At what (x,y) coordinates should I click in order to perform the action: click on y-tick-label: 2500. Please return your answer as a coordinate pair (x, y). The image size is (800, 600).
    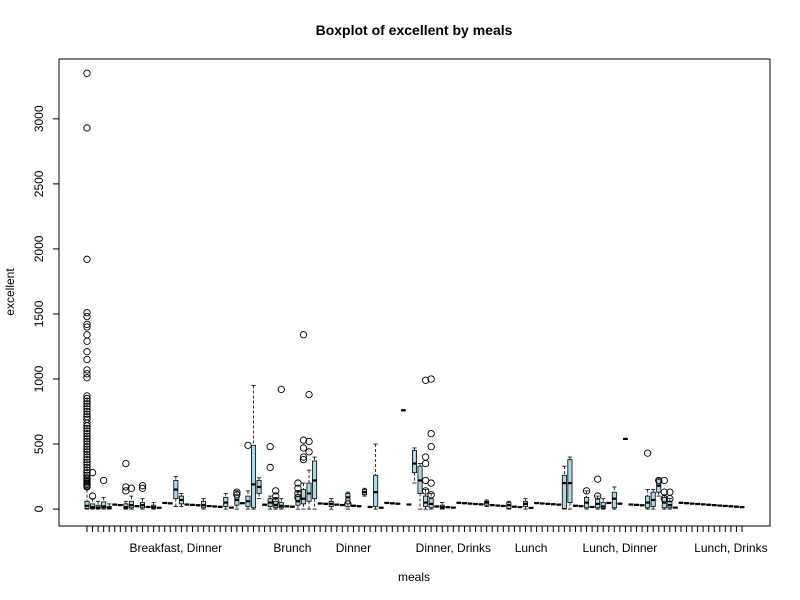
    Looking at the image, I should click on (39, 183).